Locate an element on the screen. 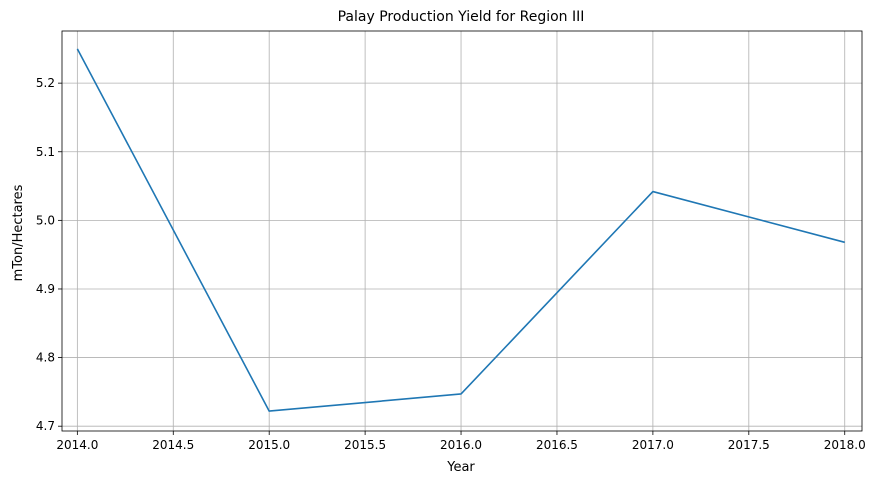  chart-title: Palay Production Yield for Region III is located at coordinates (461, 17).